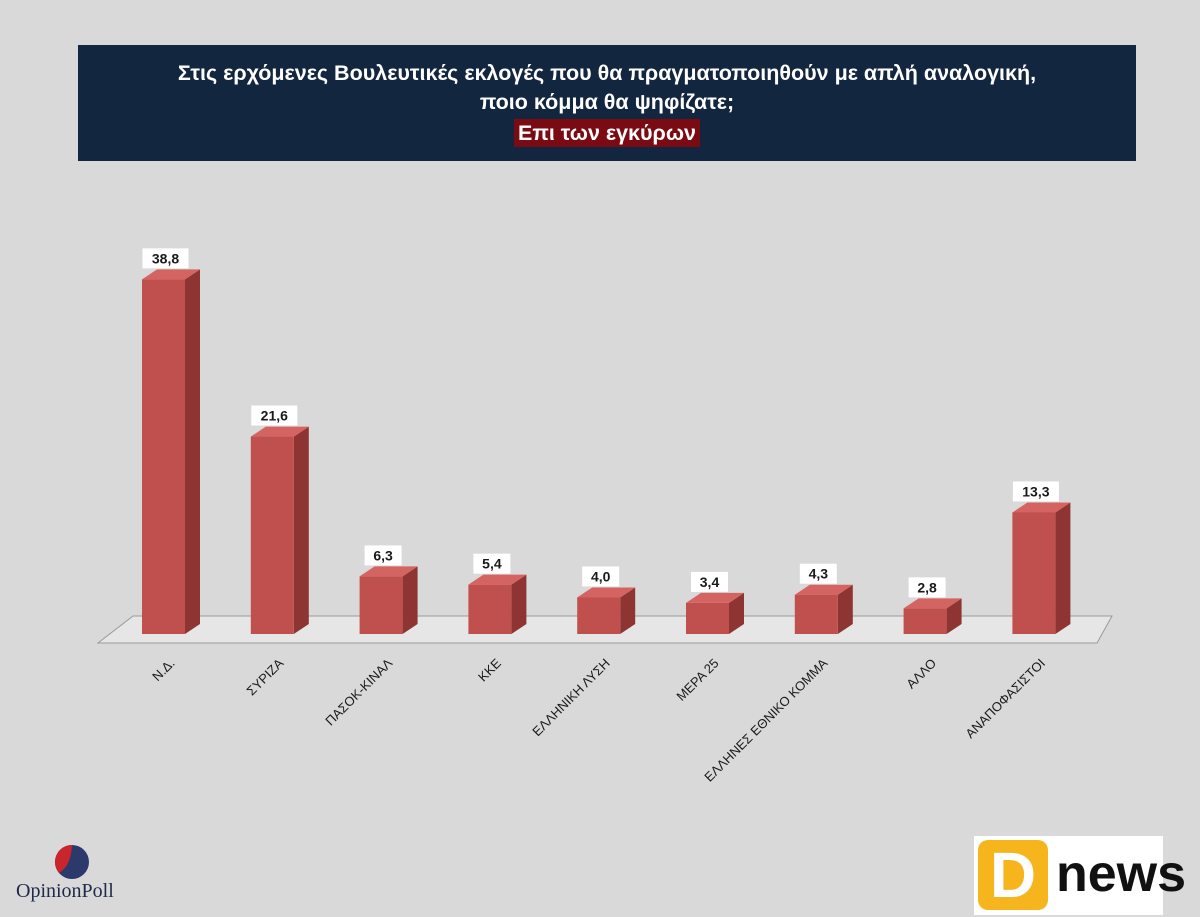  I want to click on value-label: 2,8, so click(927, 587).